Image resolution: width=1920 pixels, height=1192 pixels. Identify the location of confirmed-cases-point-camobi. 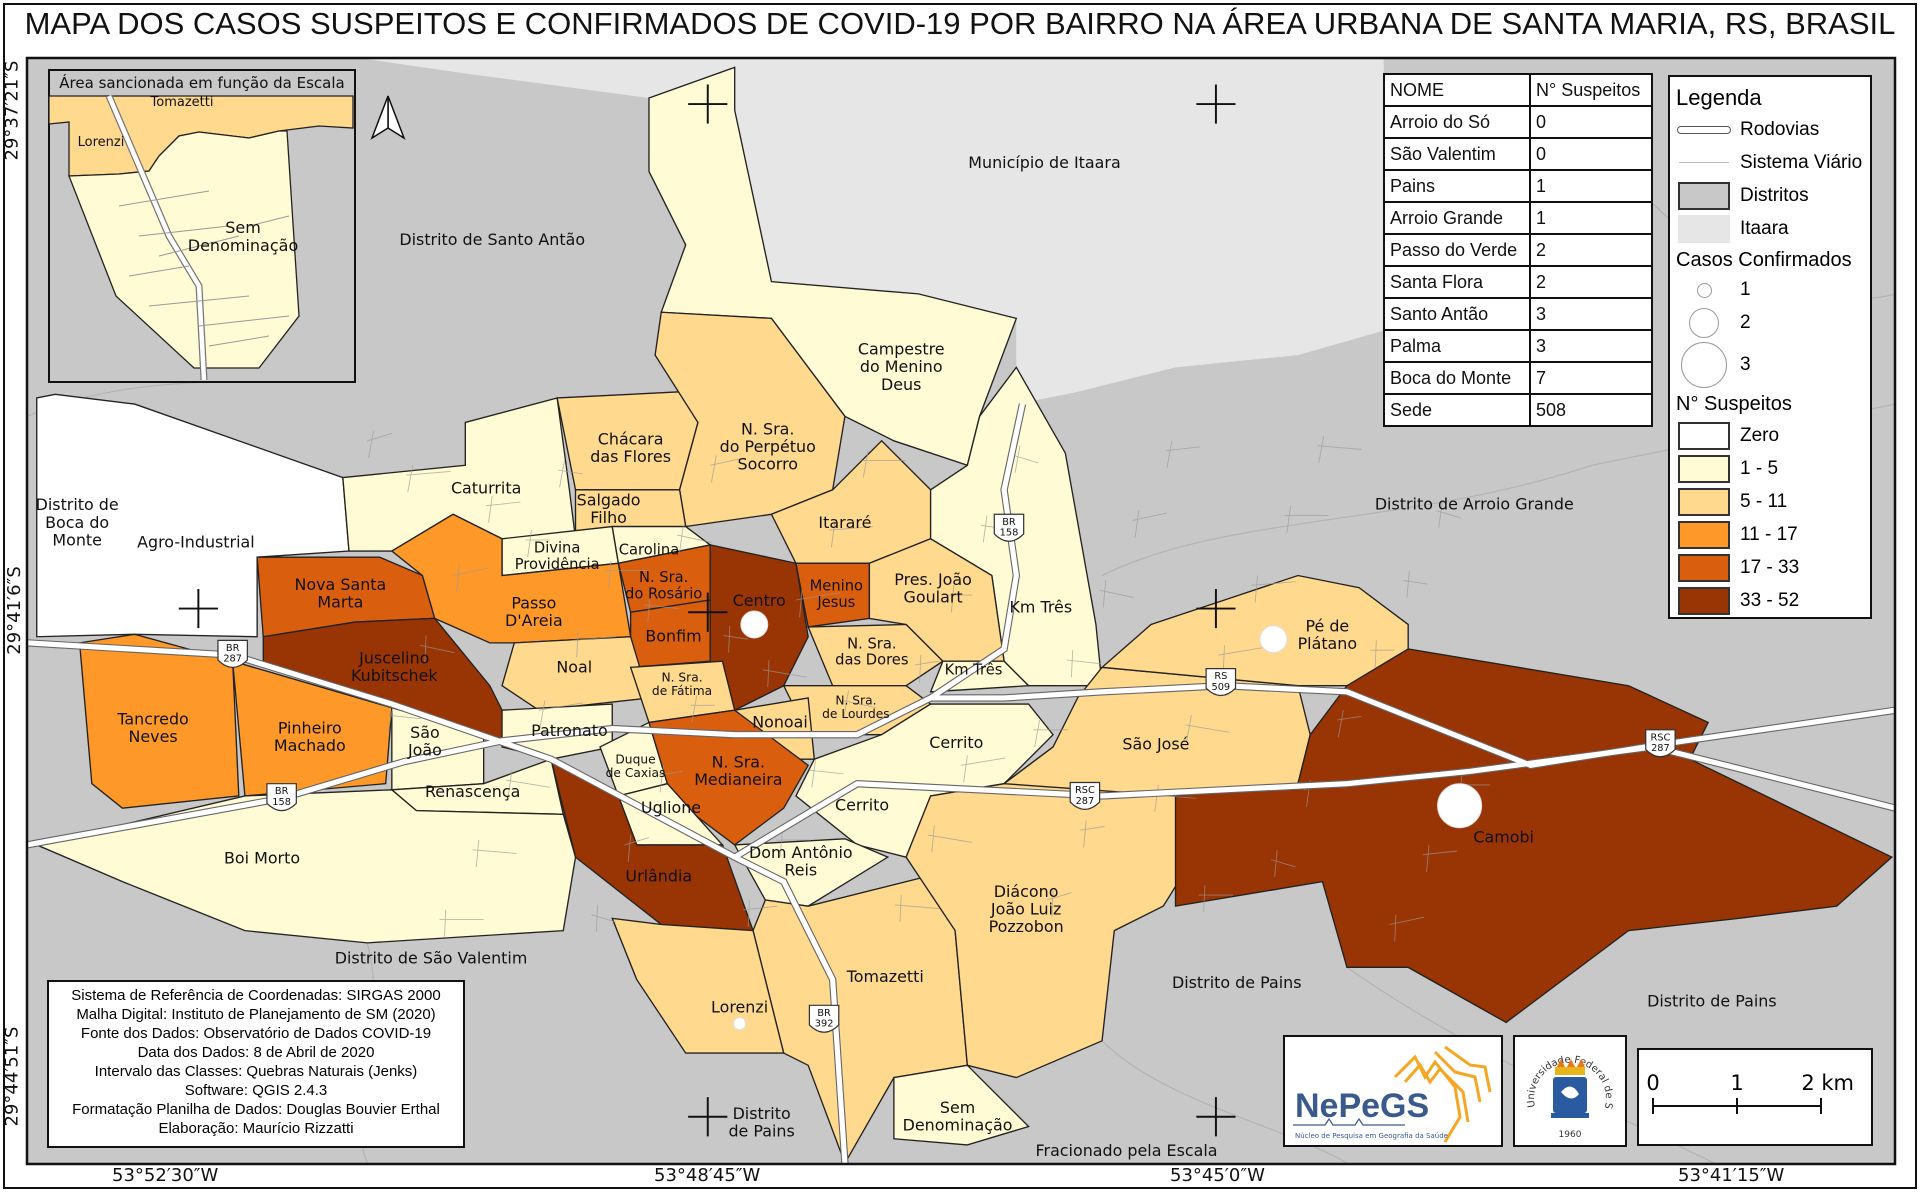
(1460, 806).